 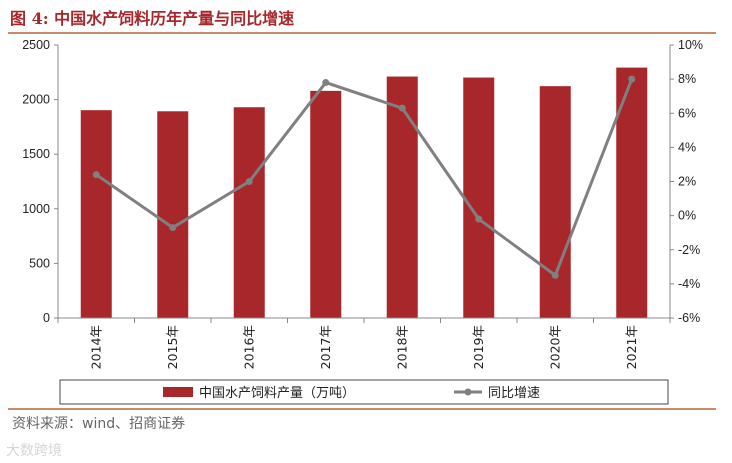 What do you see at coordinates (152, 18) in the screenshot?
I see `chart-title: 图 4: 中国水产饲料历年产量与同比增速` at bounding box center [152, 18].